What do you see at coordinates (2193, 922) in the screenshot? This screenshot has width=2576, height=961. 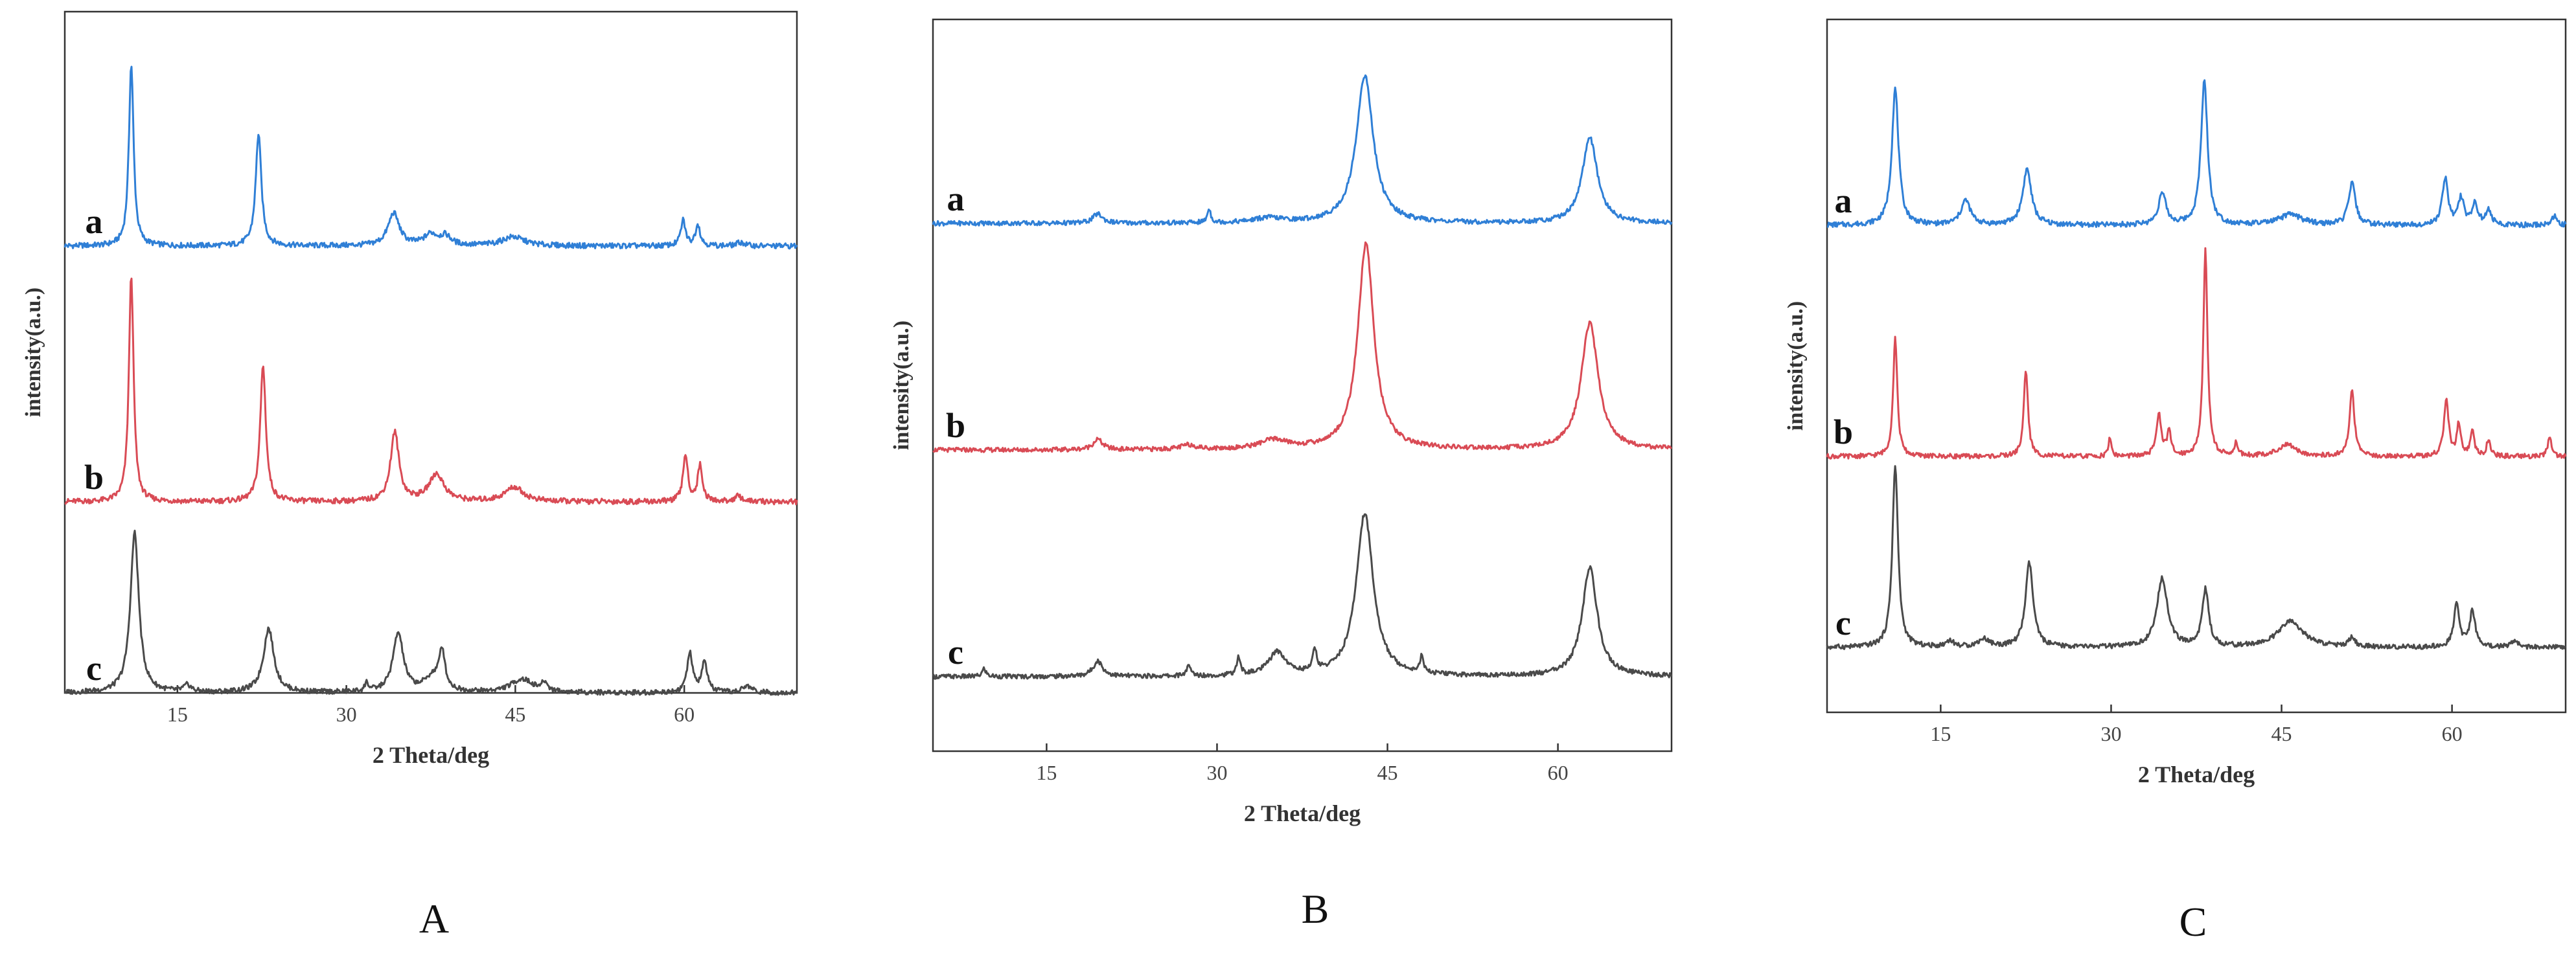 I see `panel-letter: C` at bounding box center [2193, 922].